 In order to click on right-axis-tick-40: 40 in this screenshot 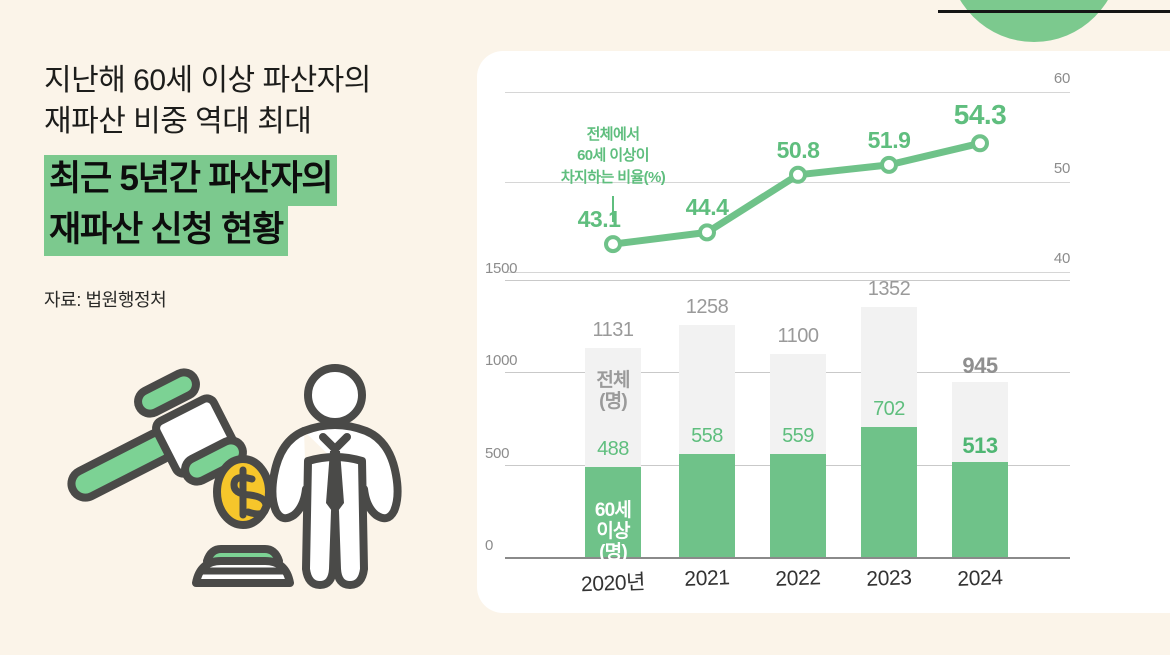, I will do `click(1061, 258)`.